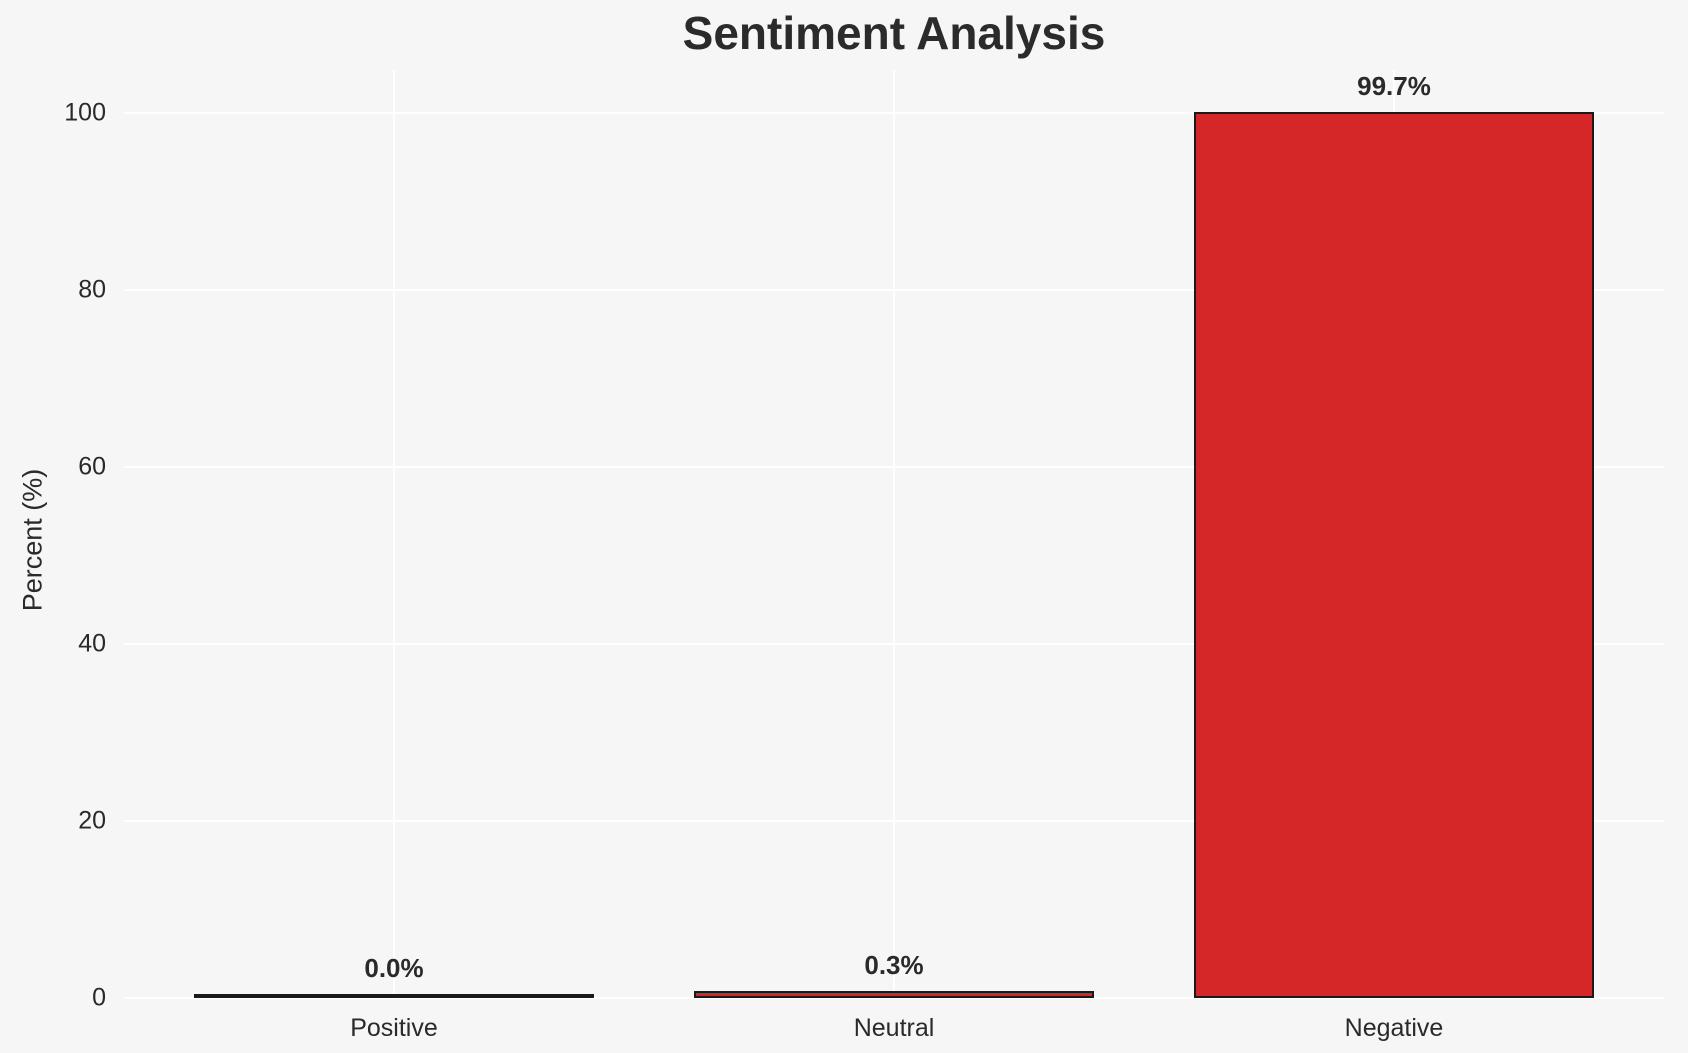 This screenshot has height=1053, width=1688. I want to click on y-tick-label: 0, so click(99, 997).